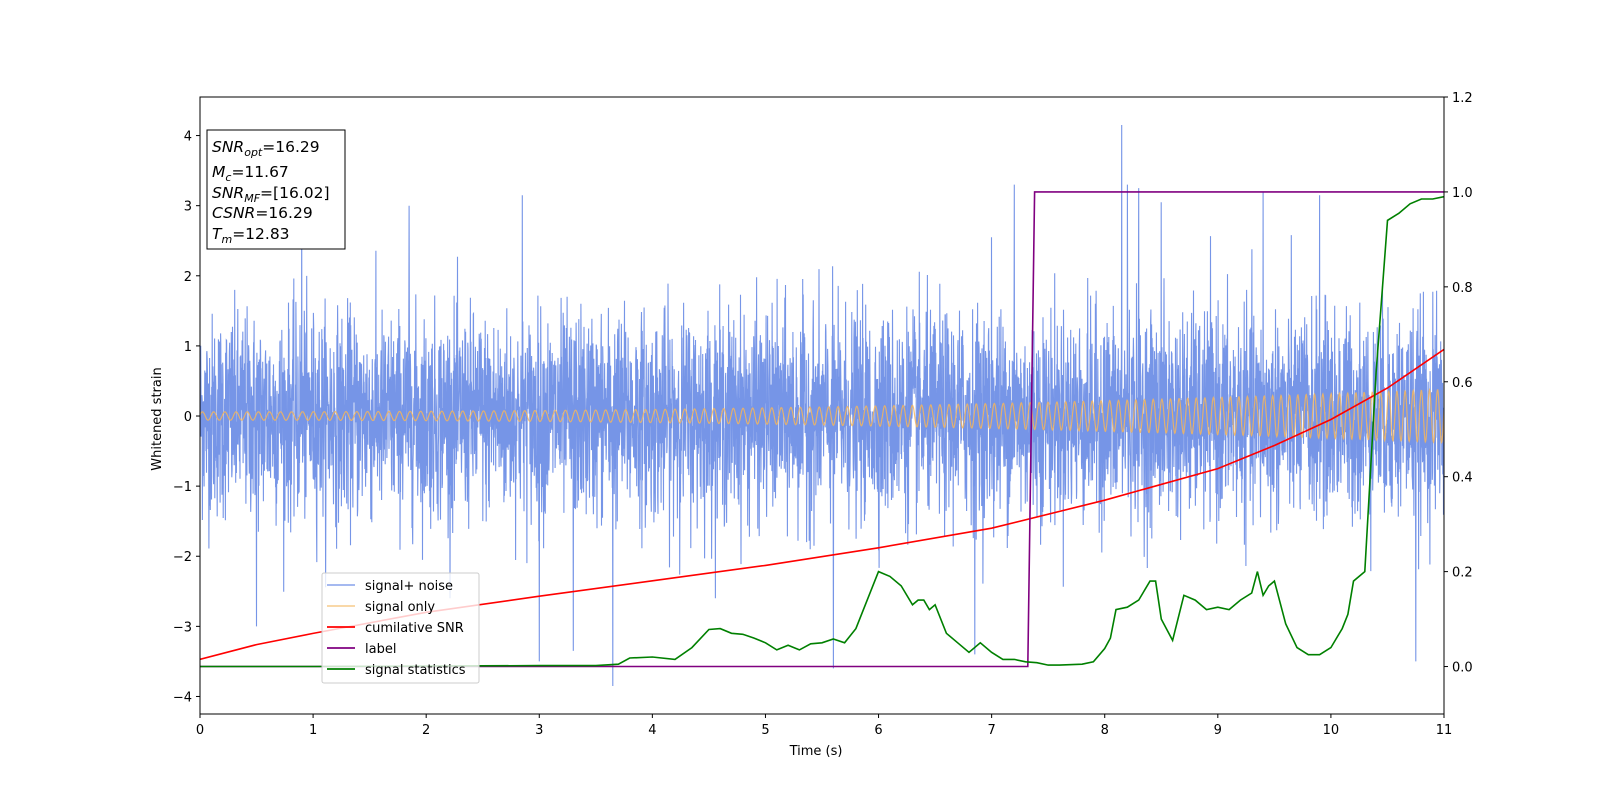 The width and height of the screenshot is (1600, 800). What do you see at coordinates (228, 177) in the screenshot?
I see `info-subscript: c` at bounding box center [228, 177].